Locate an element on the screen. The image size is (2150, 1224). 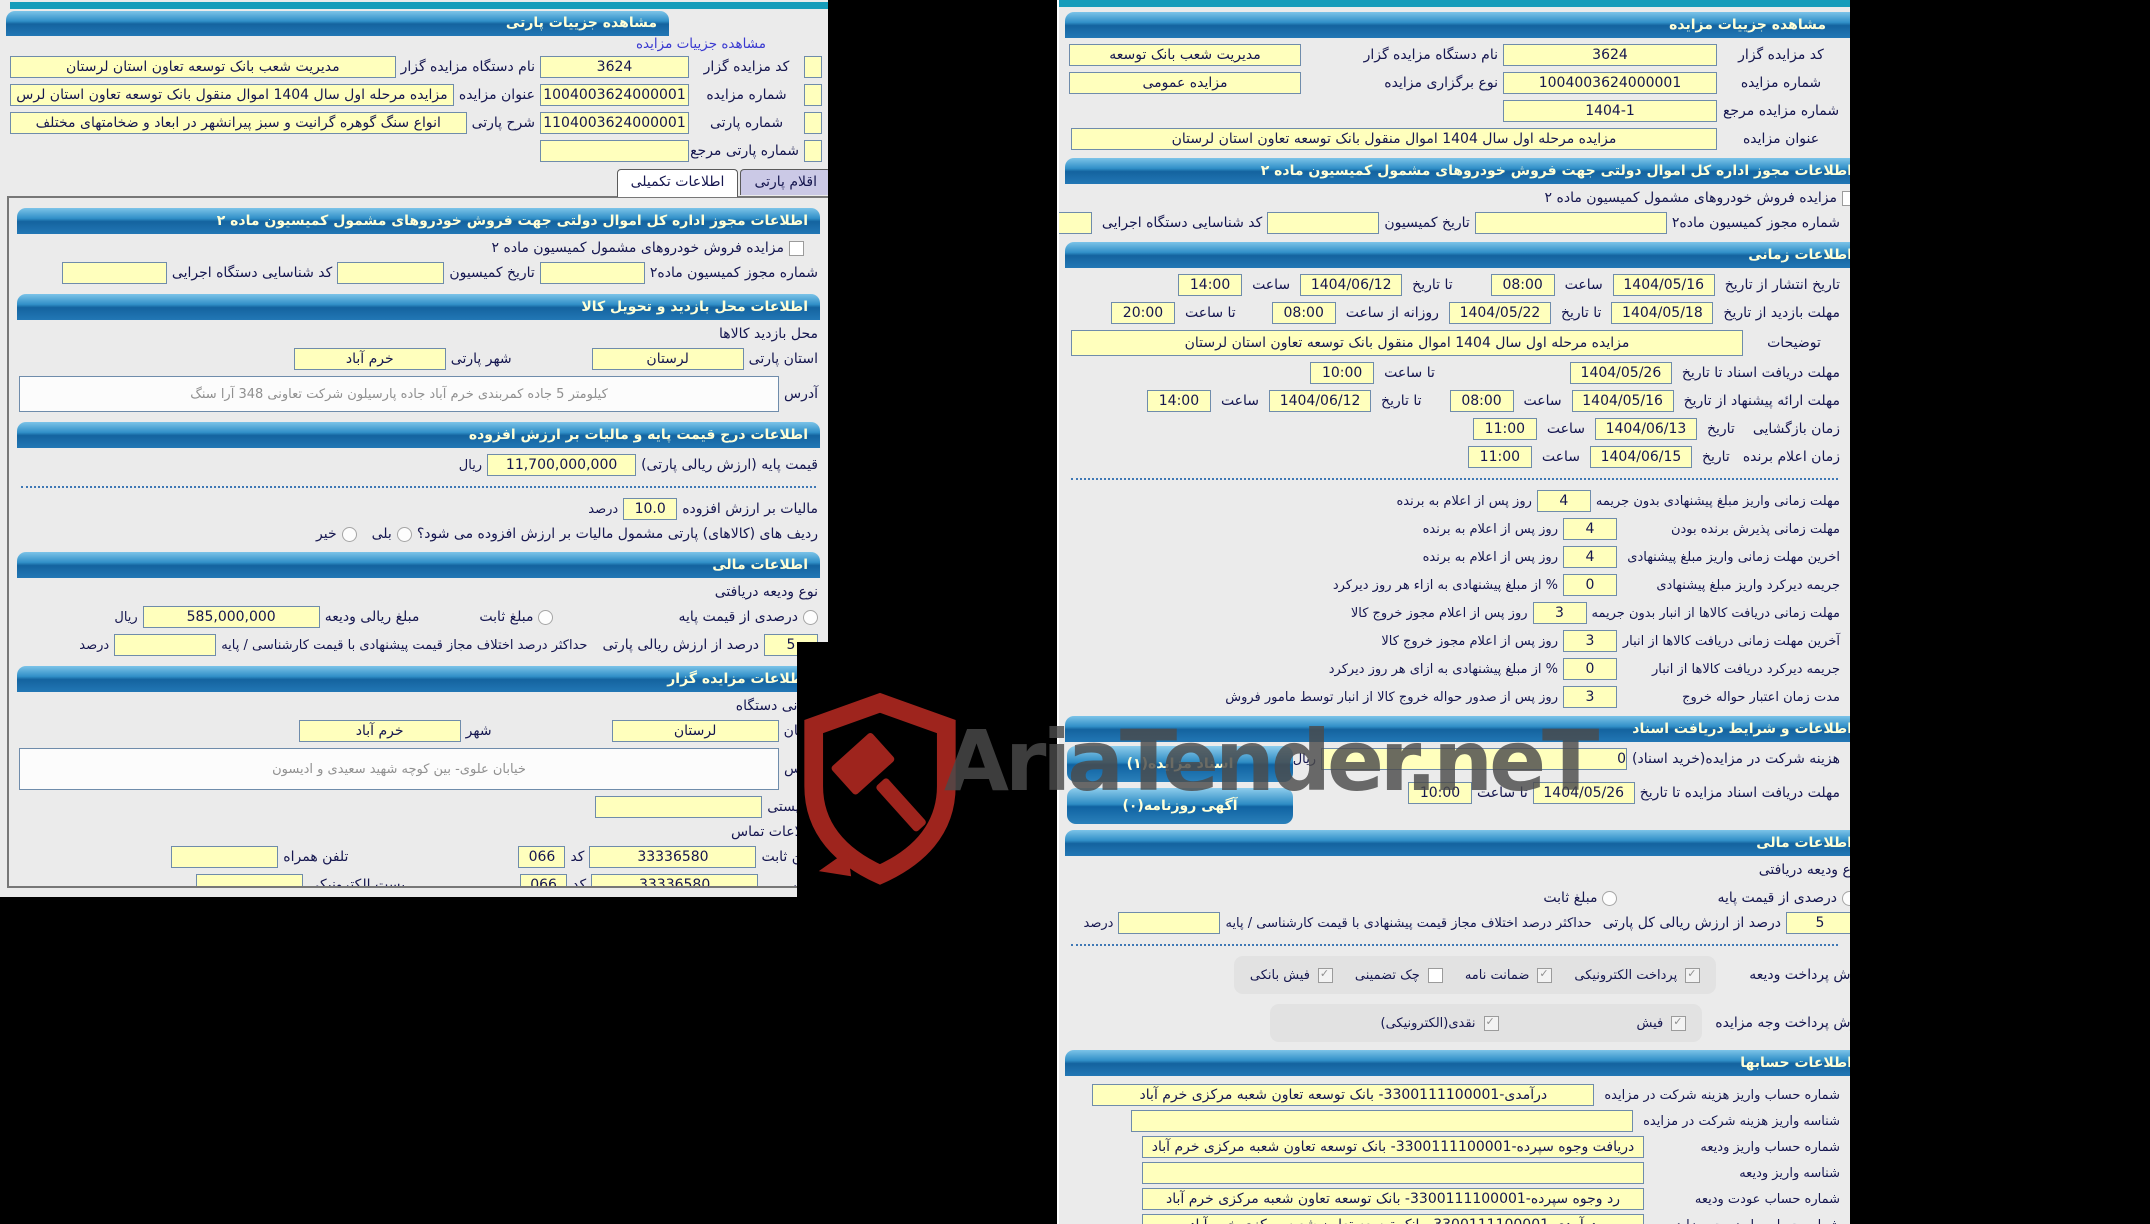
vat-field: 10.0 is located at coordinates (650, 509).